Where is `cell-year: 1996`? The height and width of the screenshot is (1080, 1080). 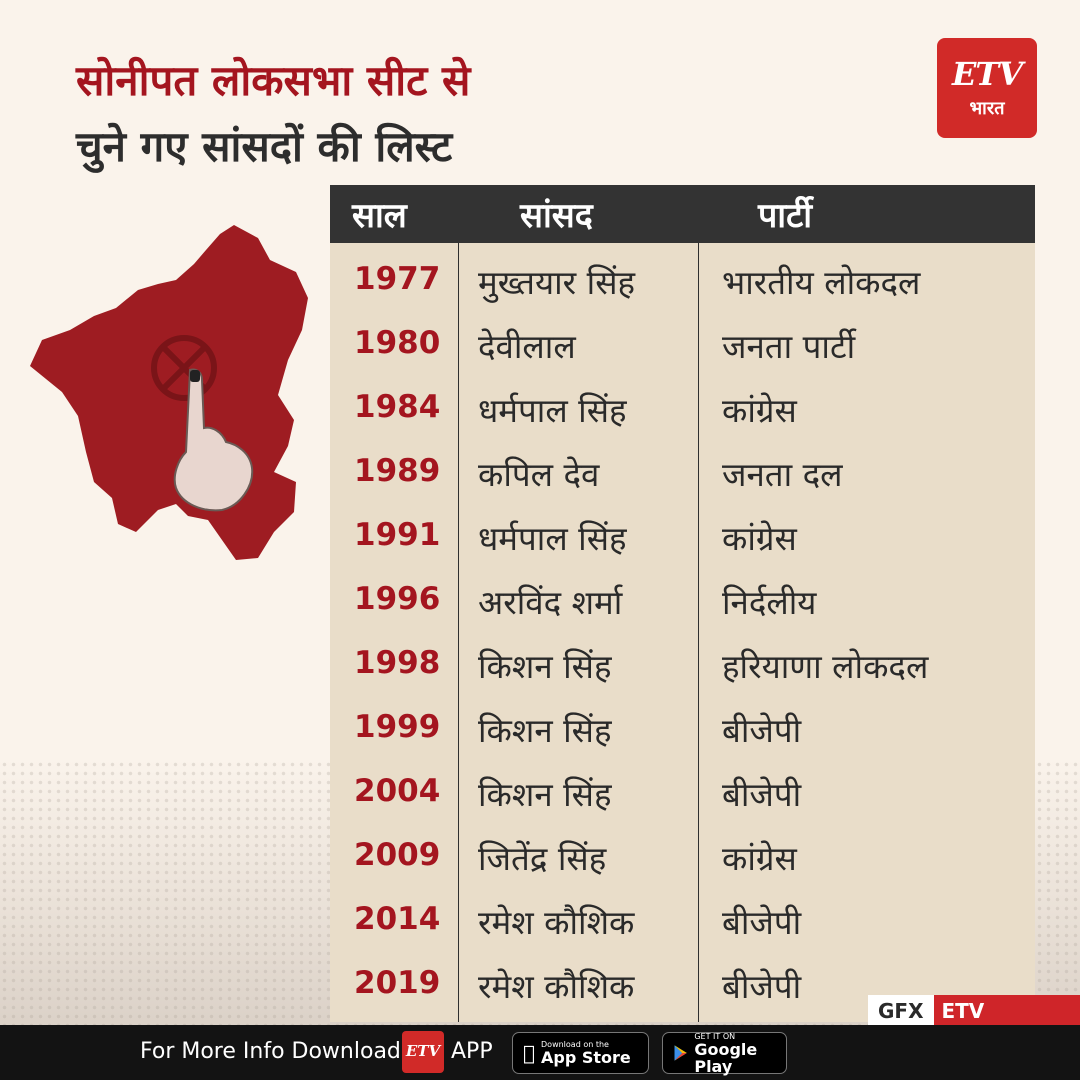
cell-year: 1996 is located at coordinates (397, 599).